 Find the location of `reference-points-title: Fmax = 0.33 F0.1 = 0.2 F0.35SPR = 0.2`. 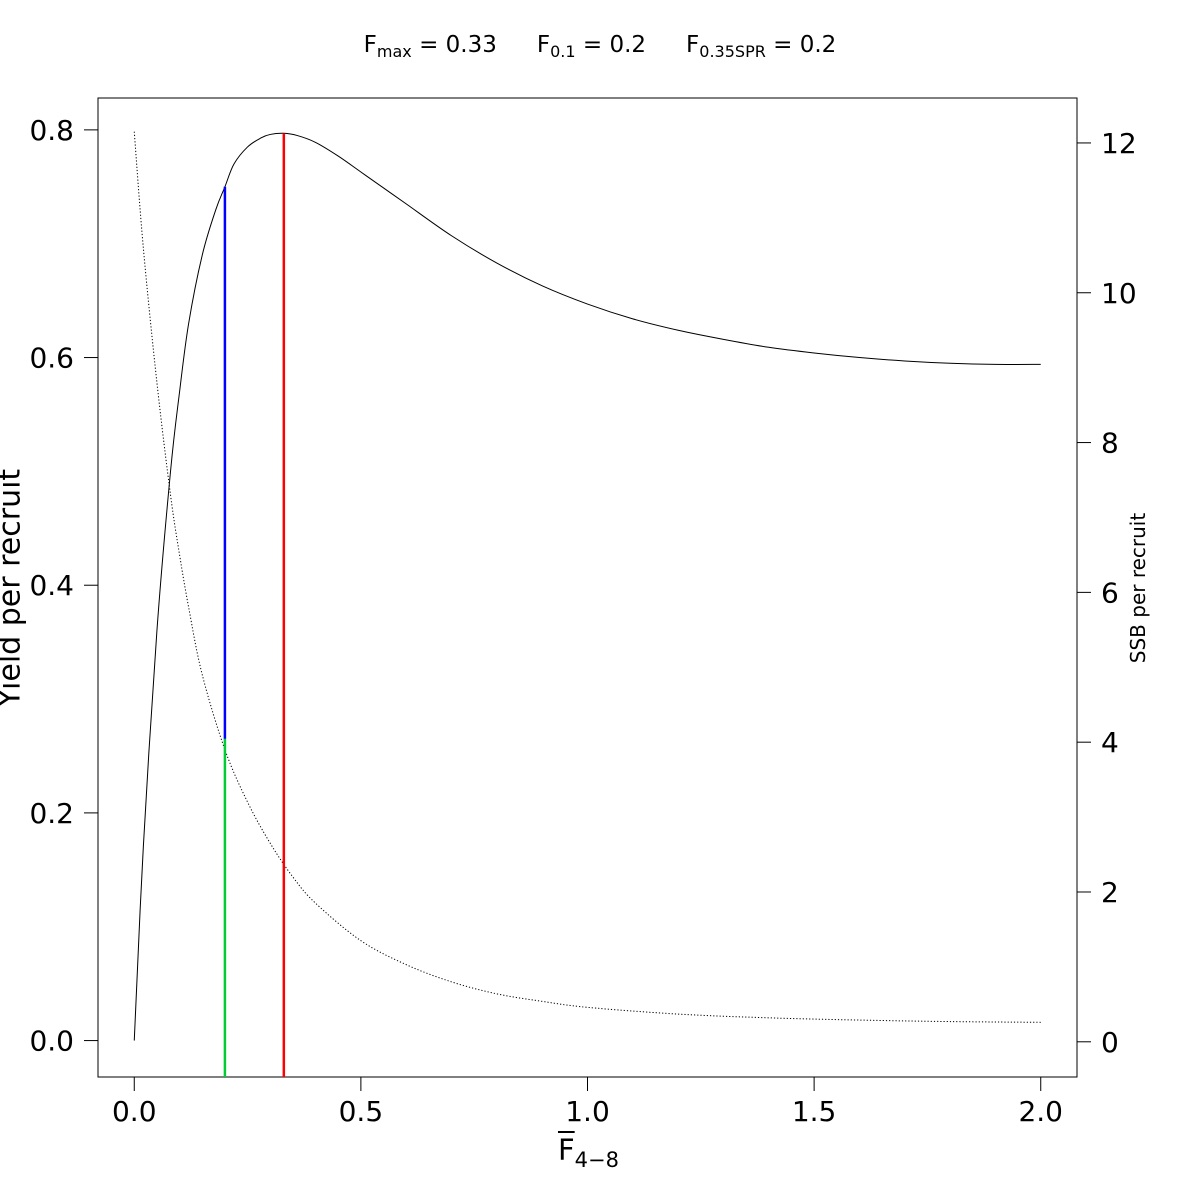

reference-points-title: Fmax = 0.33 F0.1 = 0.2 F0.35SPR = 0.2 is located at coordinates (600, 46).